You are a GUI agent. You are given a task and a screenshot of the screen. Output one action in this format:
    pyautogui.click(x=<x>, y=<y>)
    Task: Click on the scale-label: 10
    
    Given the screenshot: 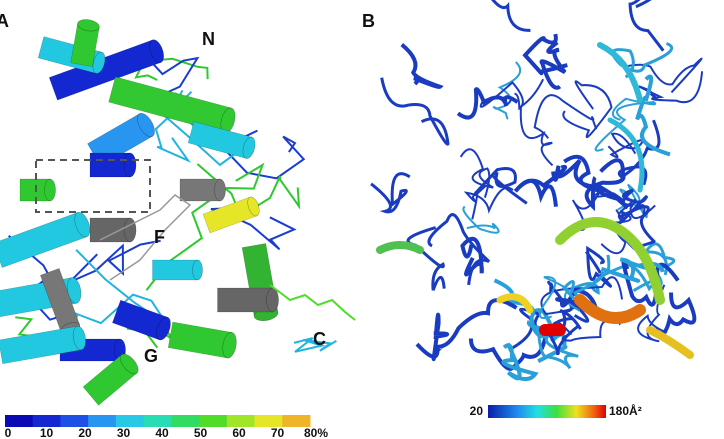 What is the action you would take?
    pyautogui.click(x=47, y=432)
    